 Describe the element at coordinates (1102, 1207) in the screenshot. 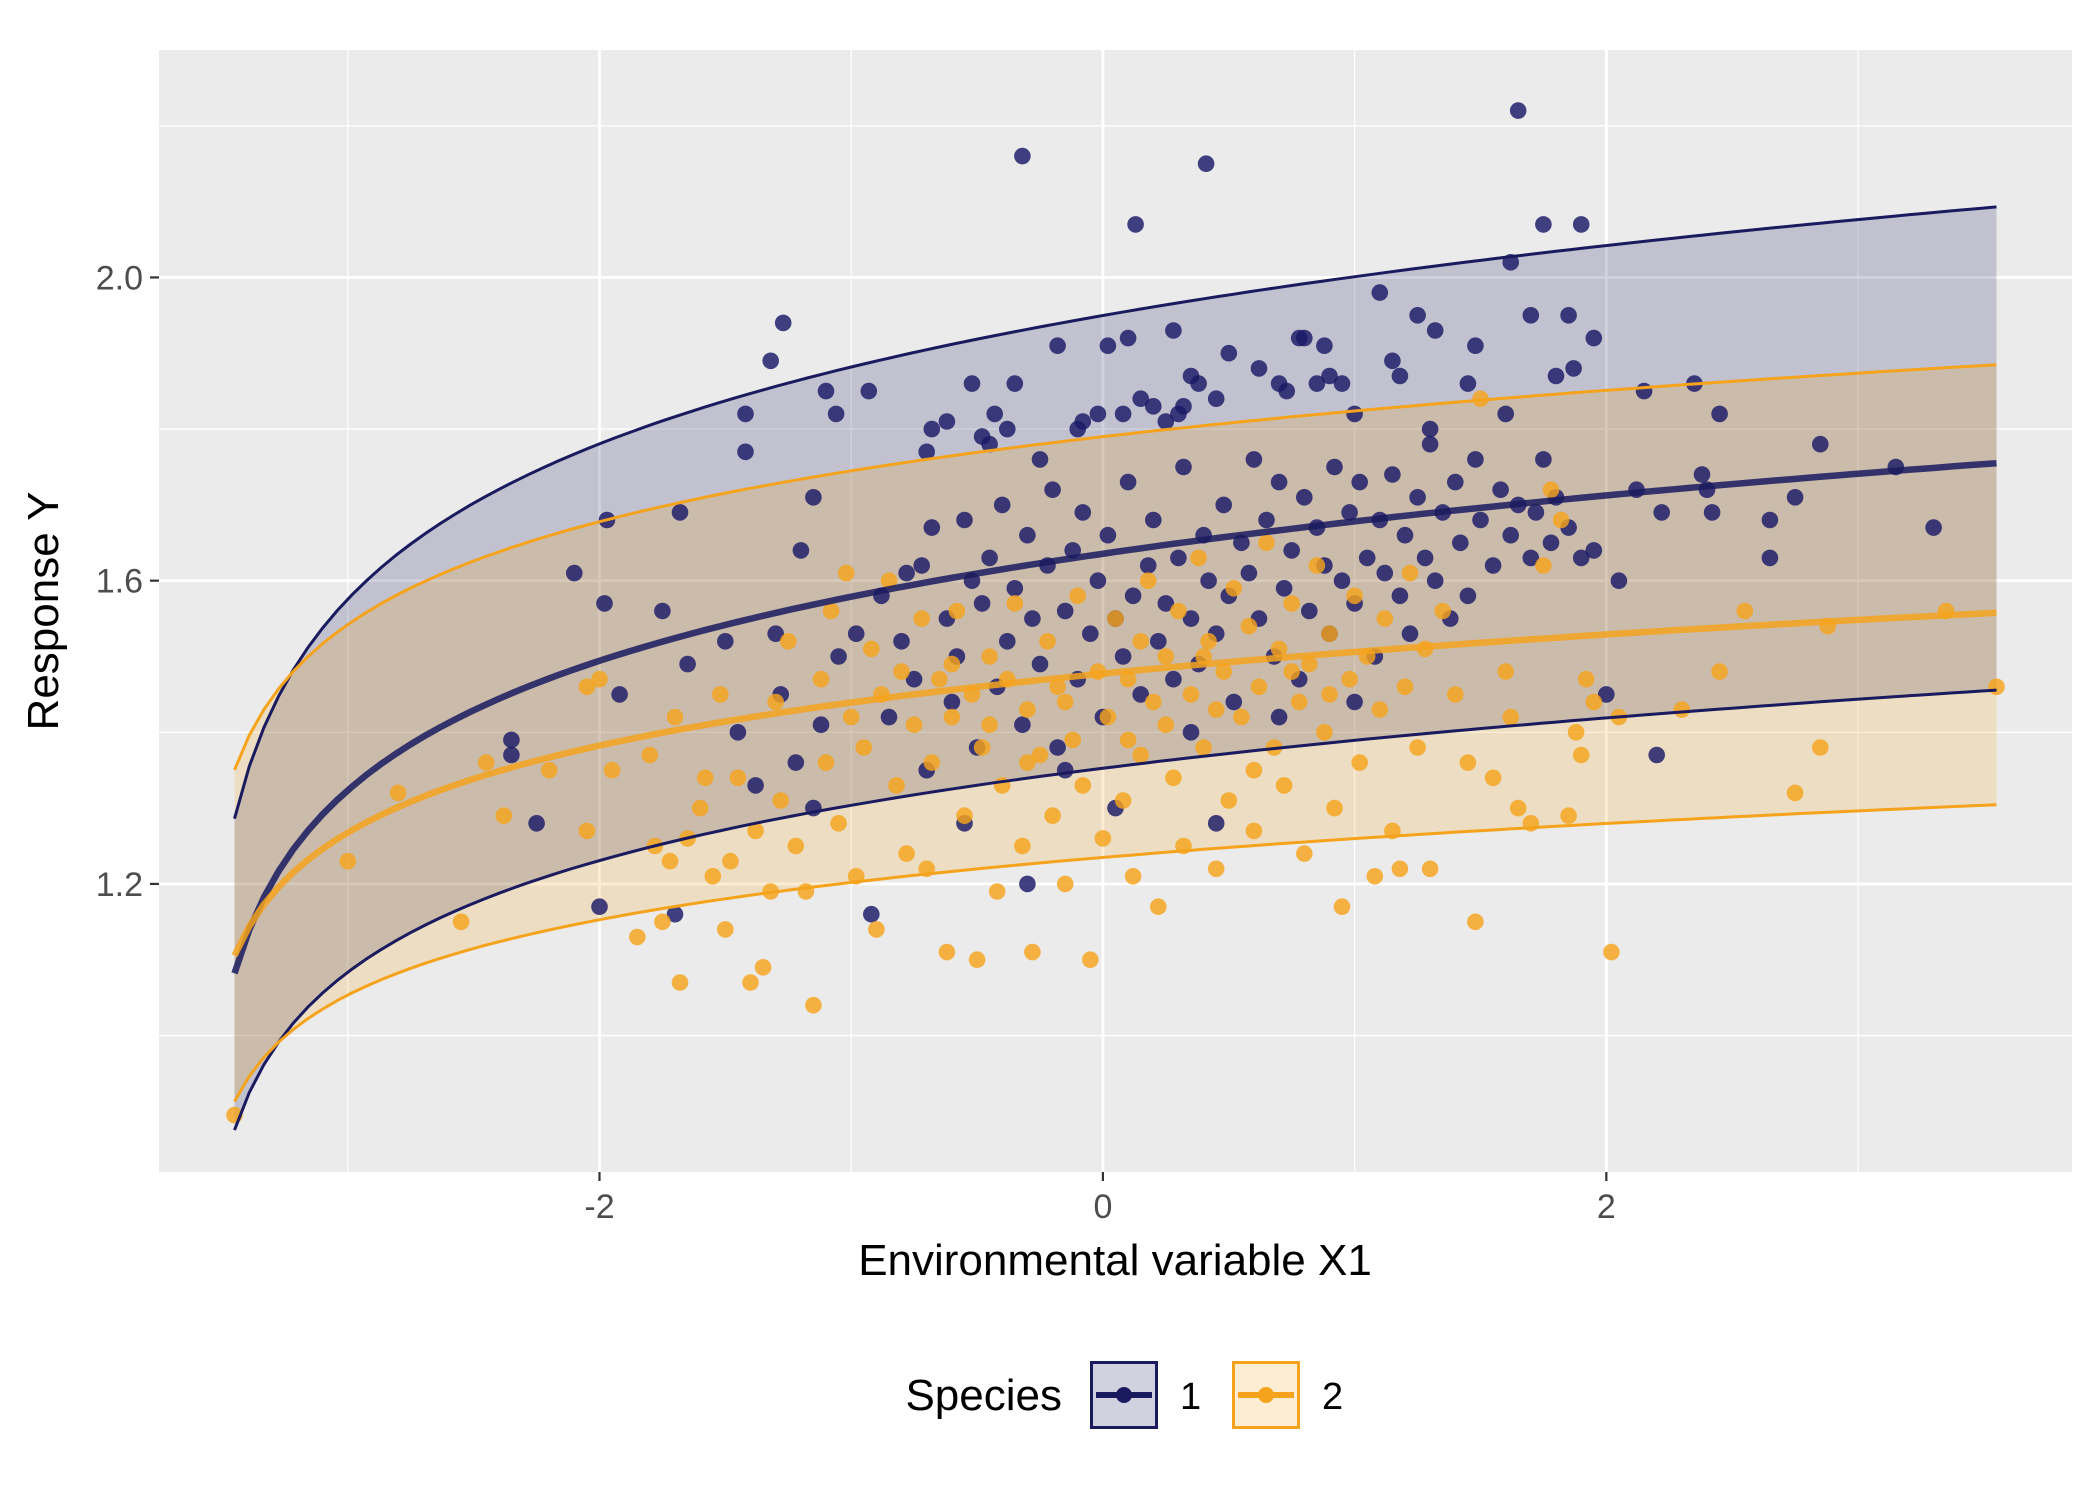

I see `x-tick-label: 0` at that location.